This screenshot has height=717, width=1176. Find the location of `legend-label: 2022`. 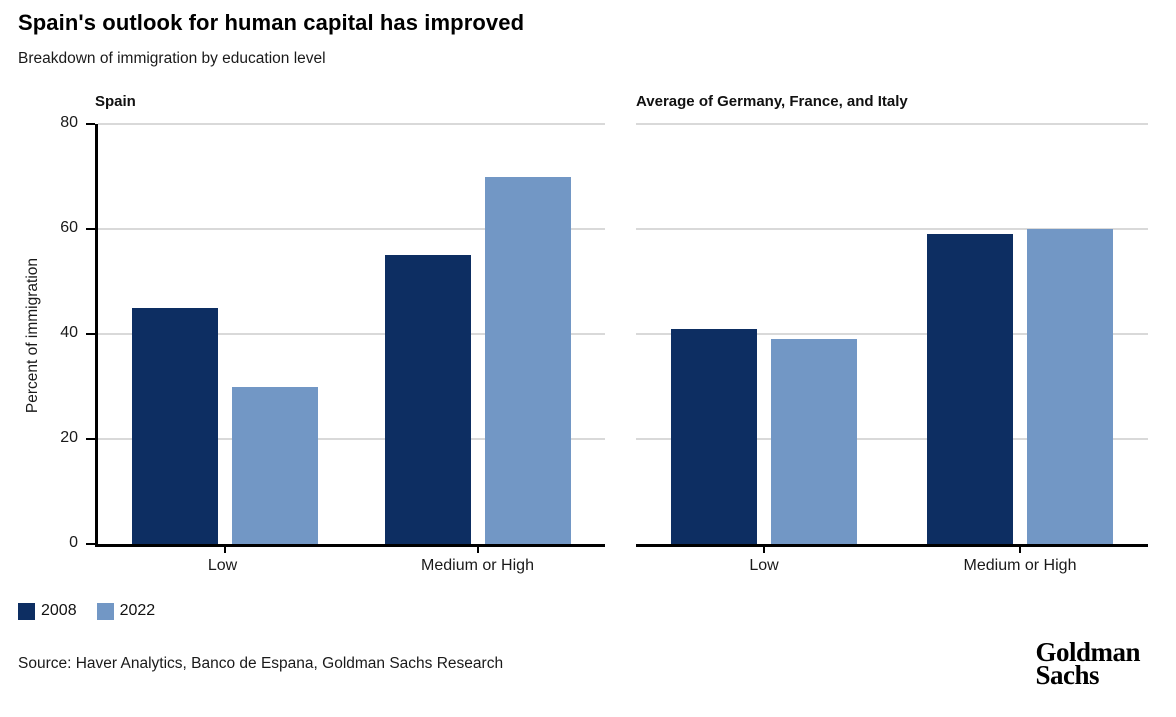

legend-label: 2022 is located at coordinates (137, 610).